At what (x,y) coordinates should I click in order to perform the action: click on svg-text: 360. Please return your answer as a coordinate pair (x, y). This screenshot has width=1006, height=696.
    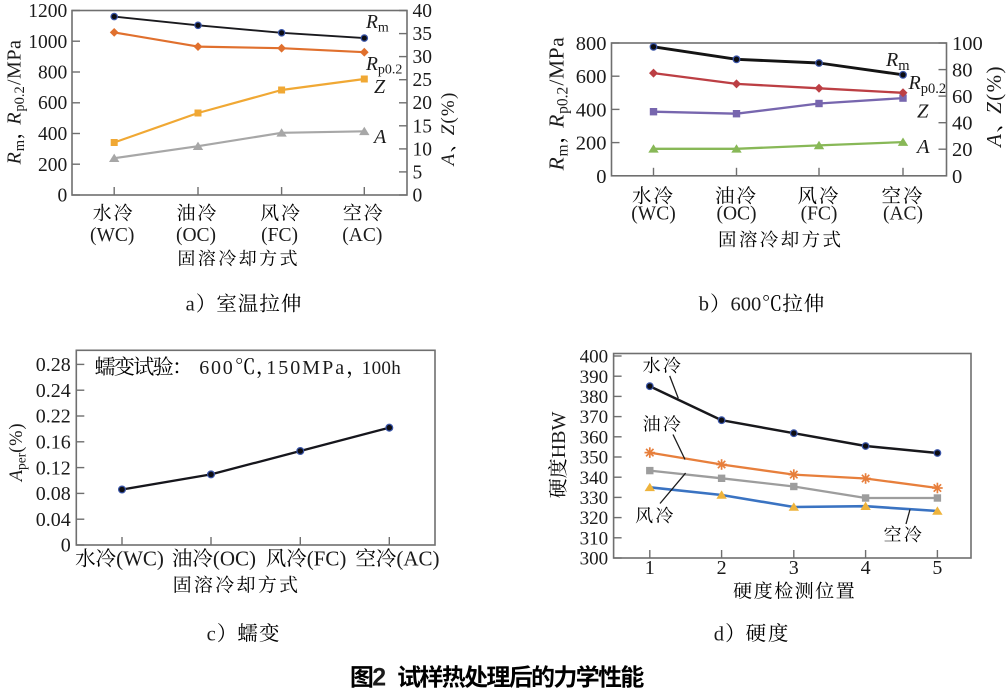
    Looking at the image, I should click on (594, 437).